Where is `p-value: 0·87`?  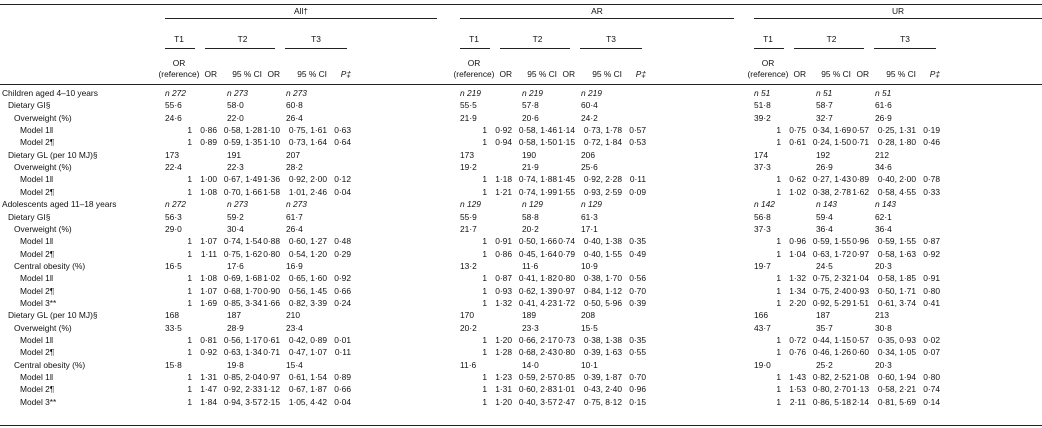 p-value: 0·87 is located at coordinates (931, 241).